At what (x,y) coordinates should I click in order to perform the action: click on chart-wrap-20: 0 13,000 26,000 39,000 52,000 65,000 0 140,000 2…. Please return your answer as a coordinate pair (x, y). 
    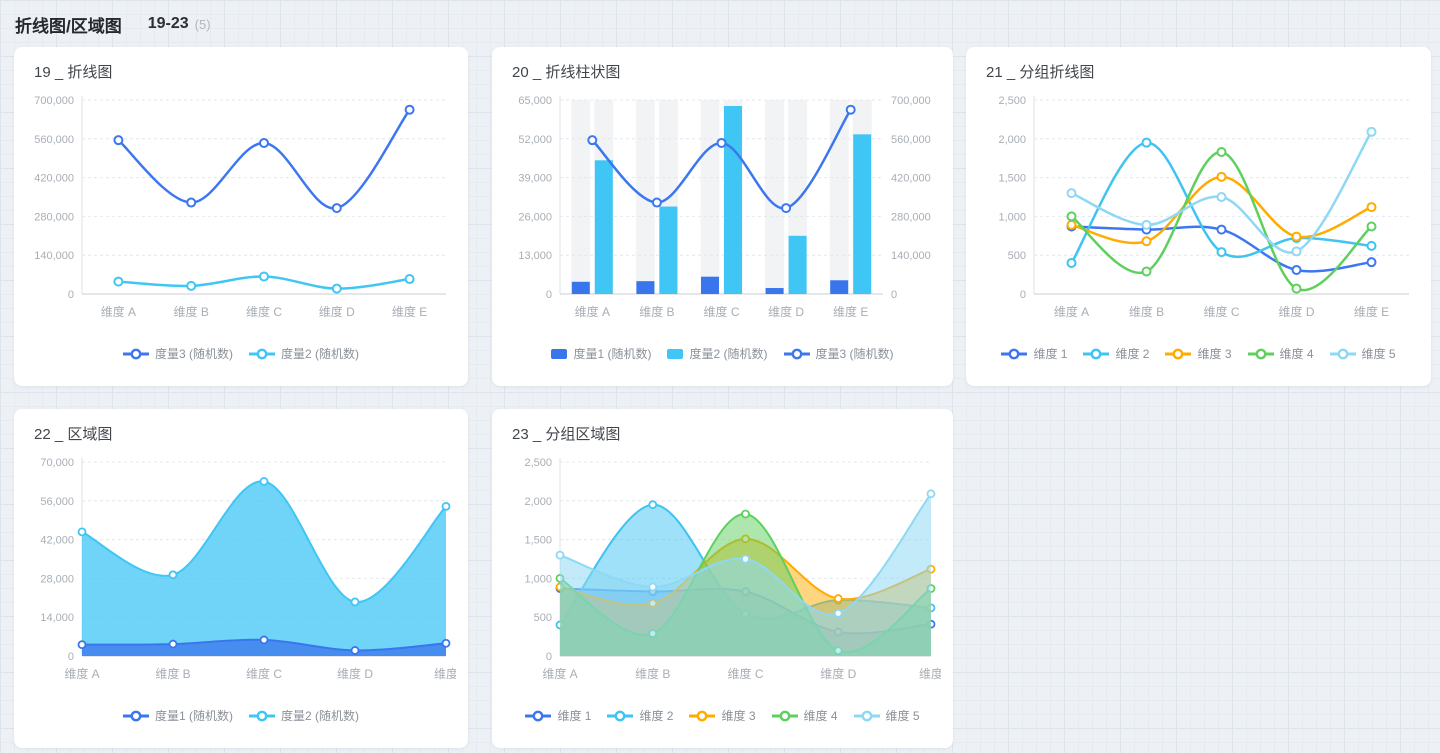
    Looking at the image, I should click on (722, 226).